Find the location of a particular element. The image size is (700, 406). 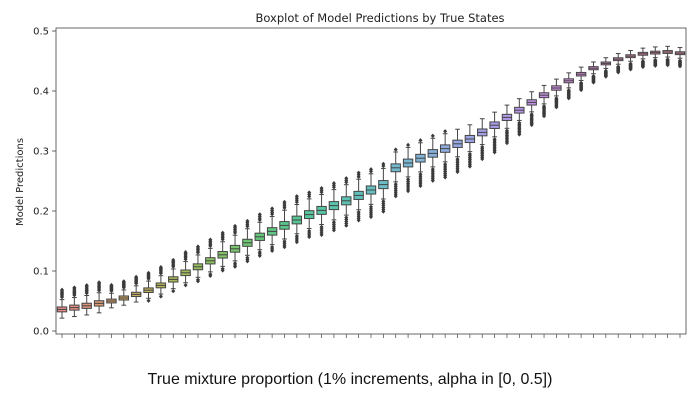

box-0.23 is located at coordinates (346, 202).